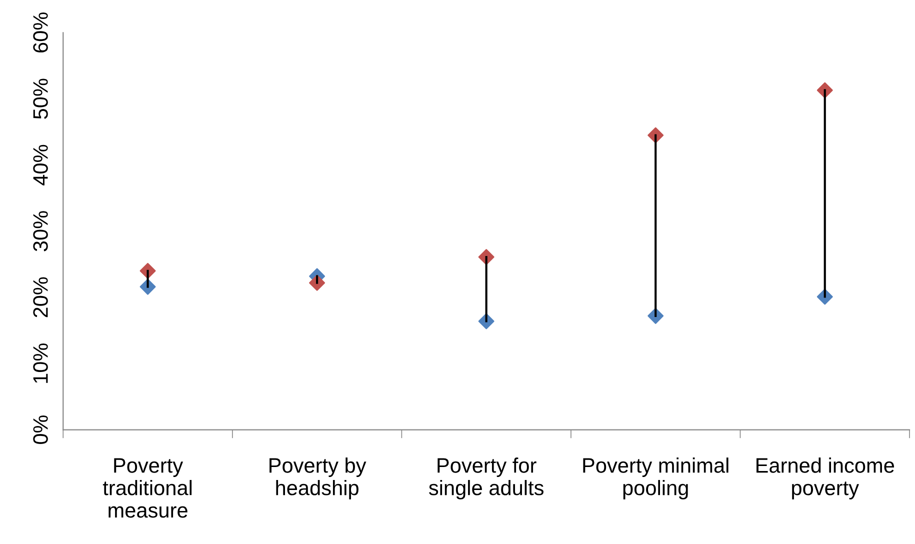  Describe the element at coordinates (825, 479) in the screenshot. I see `x-tick-label: Earned income poverty` at that location.